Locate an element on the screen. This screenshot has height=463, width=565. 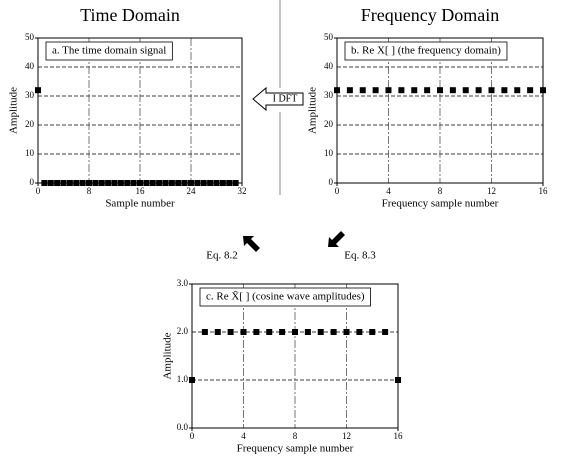
chart-title: Time Domain is located at coordinates (130, 15).